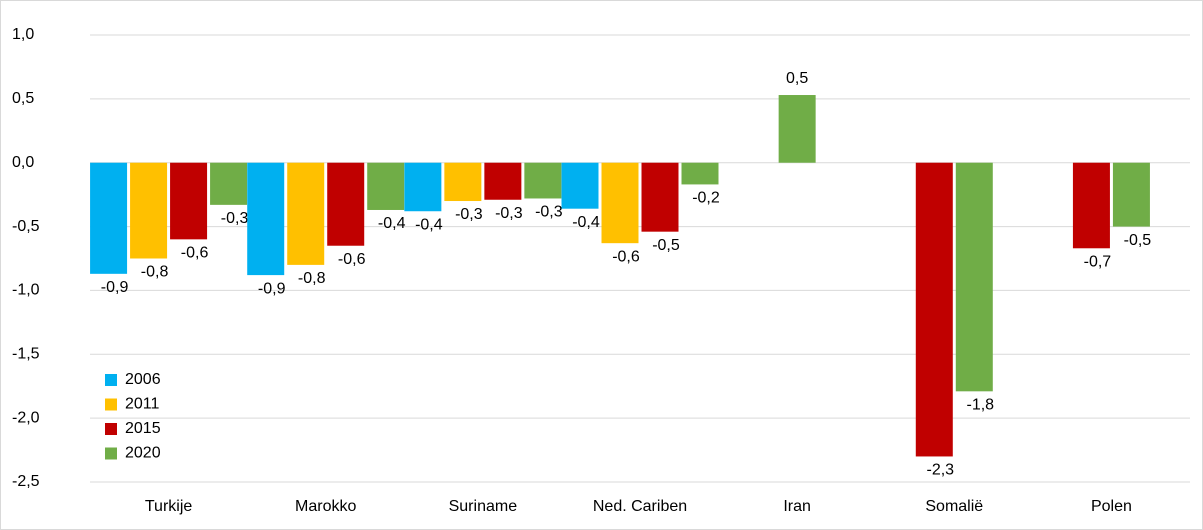 The image size is (1203, 530). What do you see at coordinates (797, 506) in the screenshot?
I see `x-tick-label: Iran` at bounding box center [797, 506].